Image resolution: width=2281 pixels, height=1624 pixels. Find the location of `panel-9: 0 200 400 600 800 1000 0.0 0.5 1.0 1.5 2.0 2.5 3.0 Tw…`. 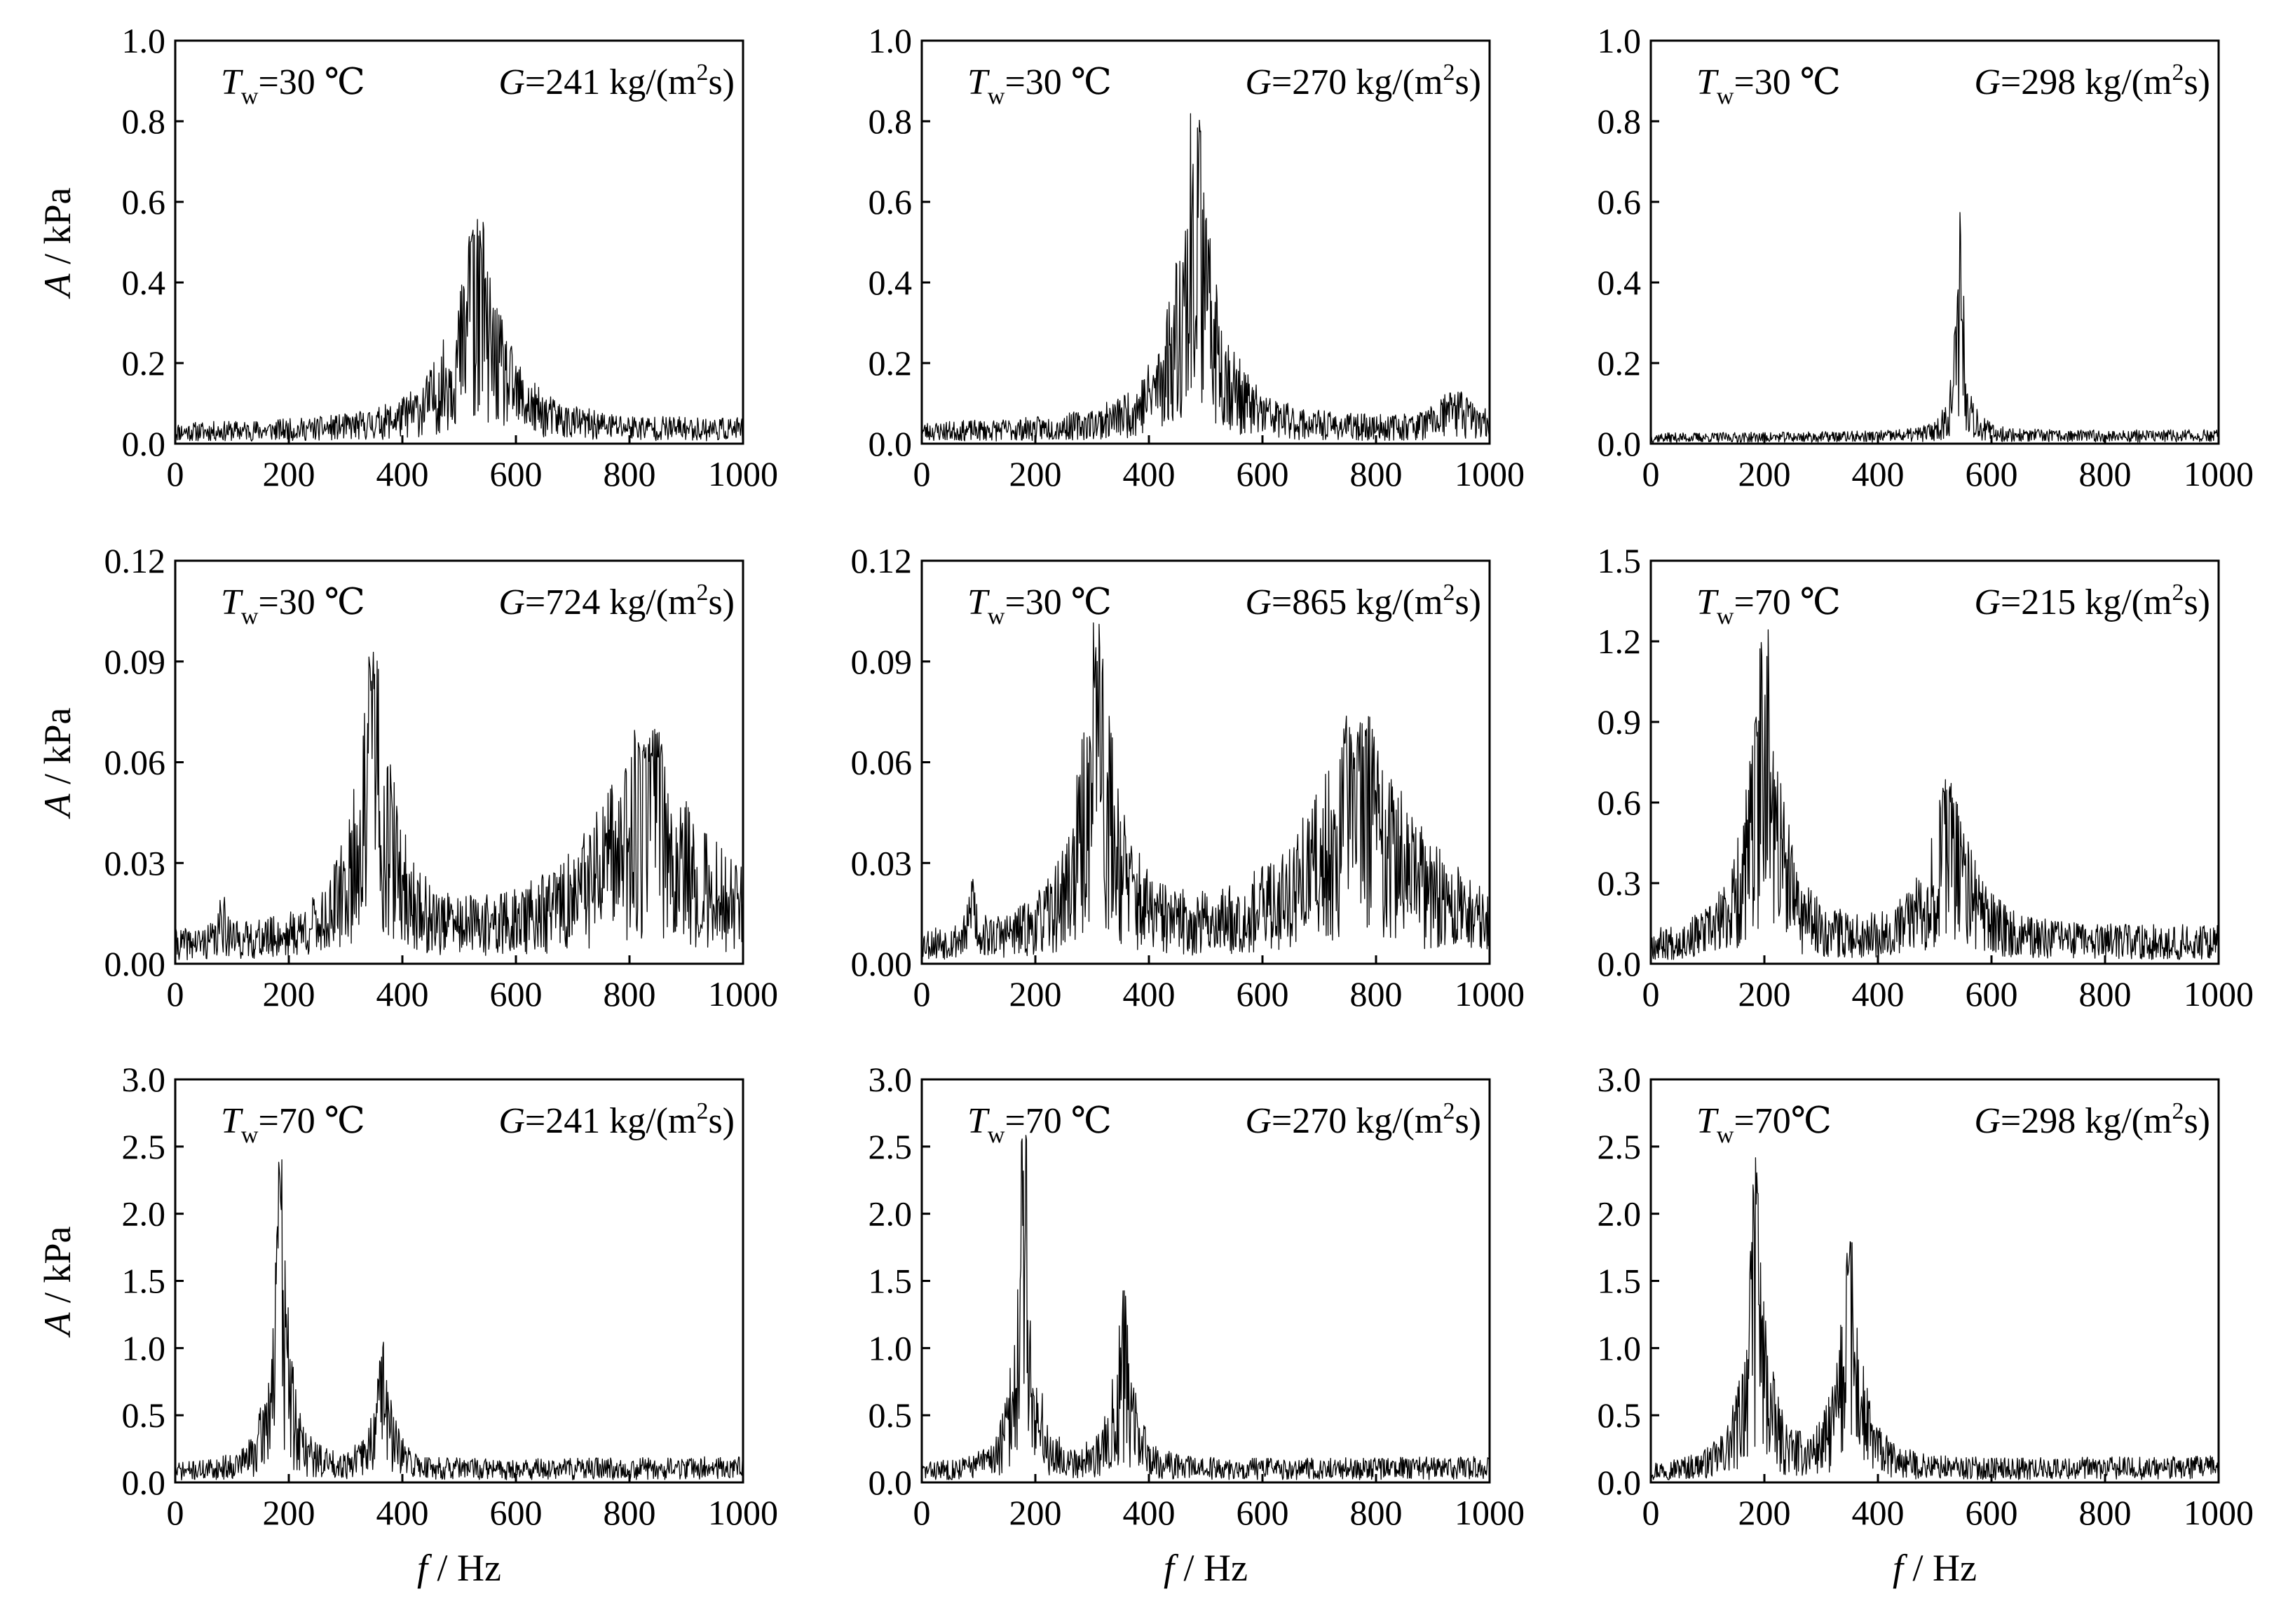

panel-9: 0 200 400 600 800 1000 0.0 0.5 1.0 1.5 2.0 2.5 3.0 Tw… is located at coordinates (1926, 1324).